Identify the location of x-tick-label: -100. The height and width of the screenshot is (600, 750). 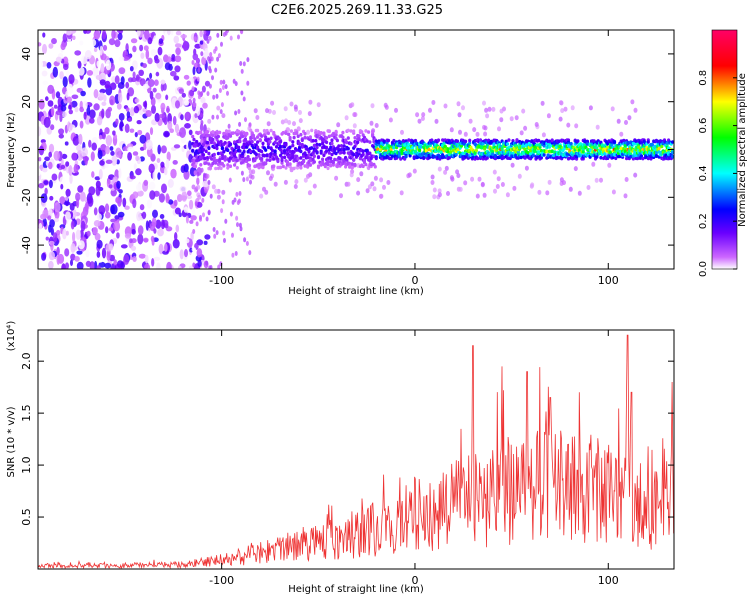
(221, 280).